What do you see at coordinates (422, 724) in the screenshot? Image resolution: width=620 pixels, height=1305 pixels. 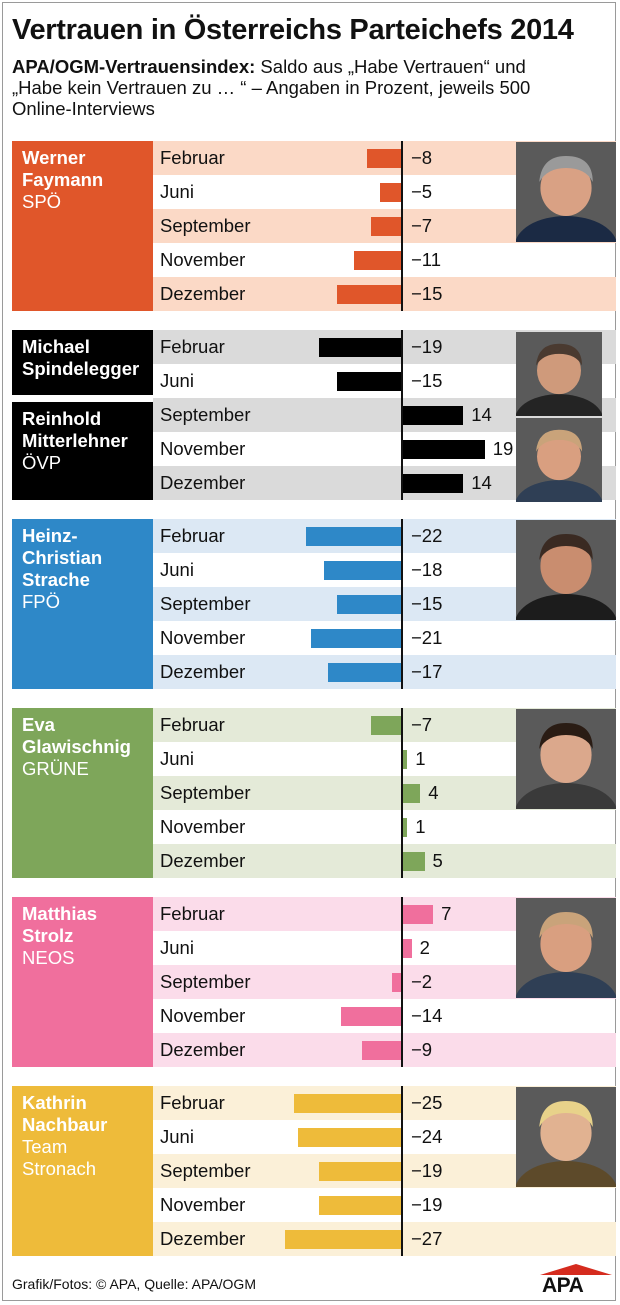 I see `value-label: −7` at bounding box center [422, 724].